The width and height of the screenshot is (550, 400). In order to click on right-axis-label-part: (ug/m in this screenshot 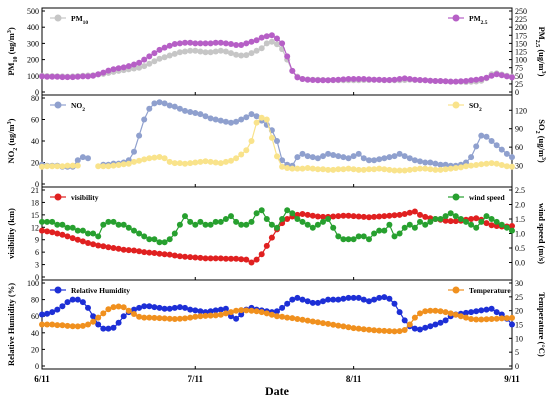, I will do `click(542, 58)`.